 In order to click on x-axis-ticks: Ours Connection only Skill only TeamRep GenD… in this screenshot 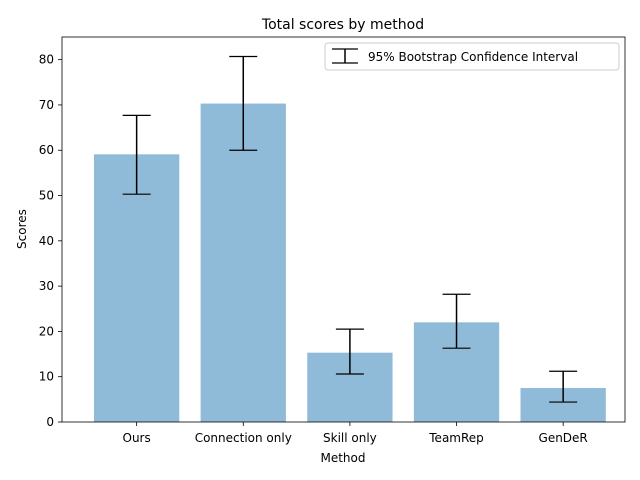, I will do `click(355, 433)`.